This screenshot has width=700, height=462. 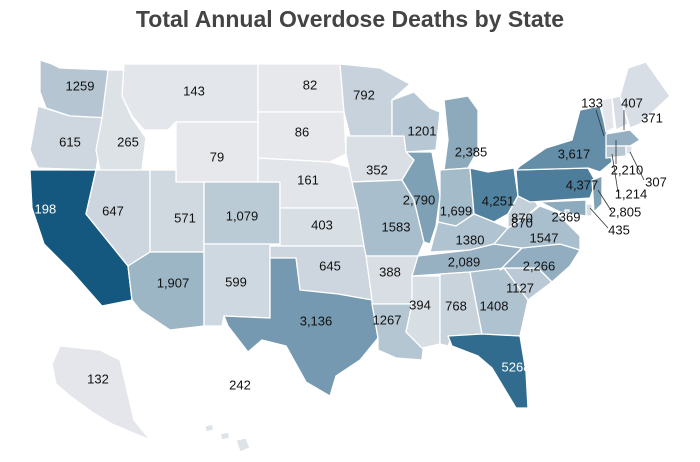 I want to click on state-ga, so click(x=499, y=302).